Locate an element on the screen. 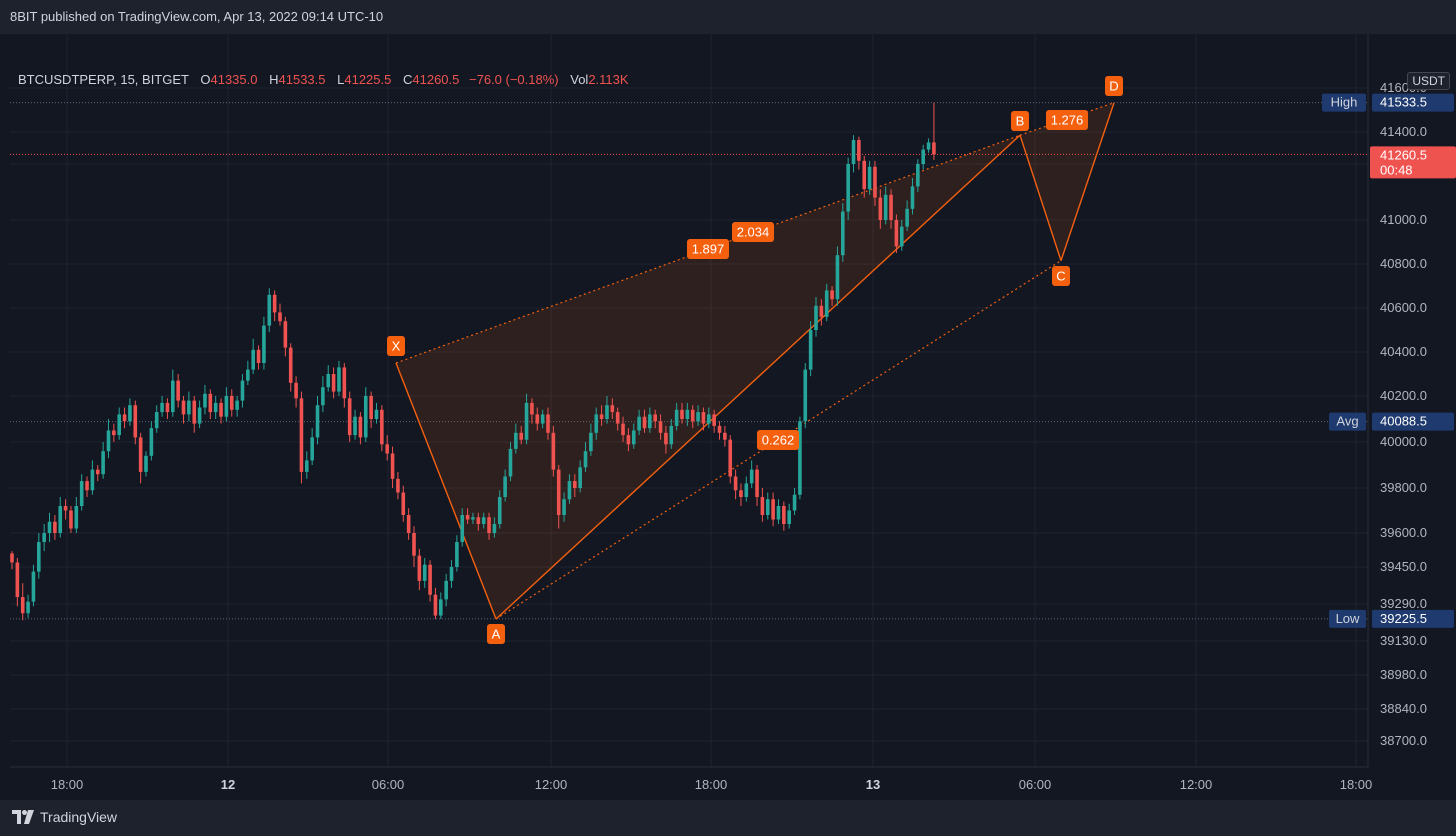 This screenshot has width=1456, height=836. pattern-fill-bcd is located at coordinates (1067, 181).